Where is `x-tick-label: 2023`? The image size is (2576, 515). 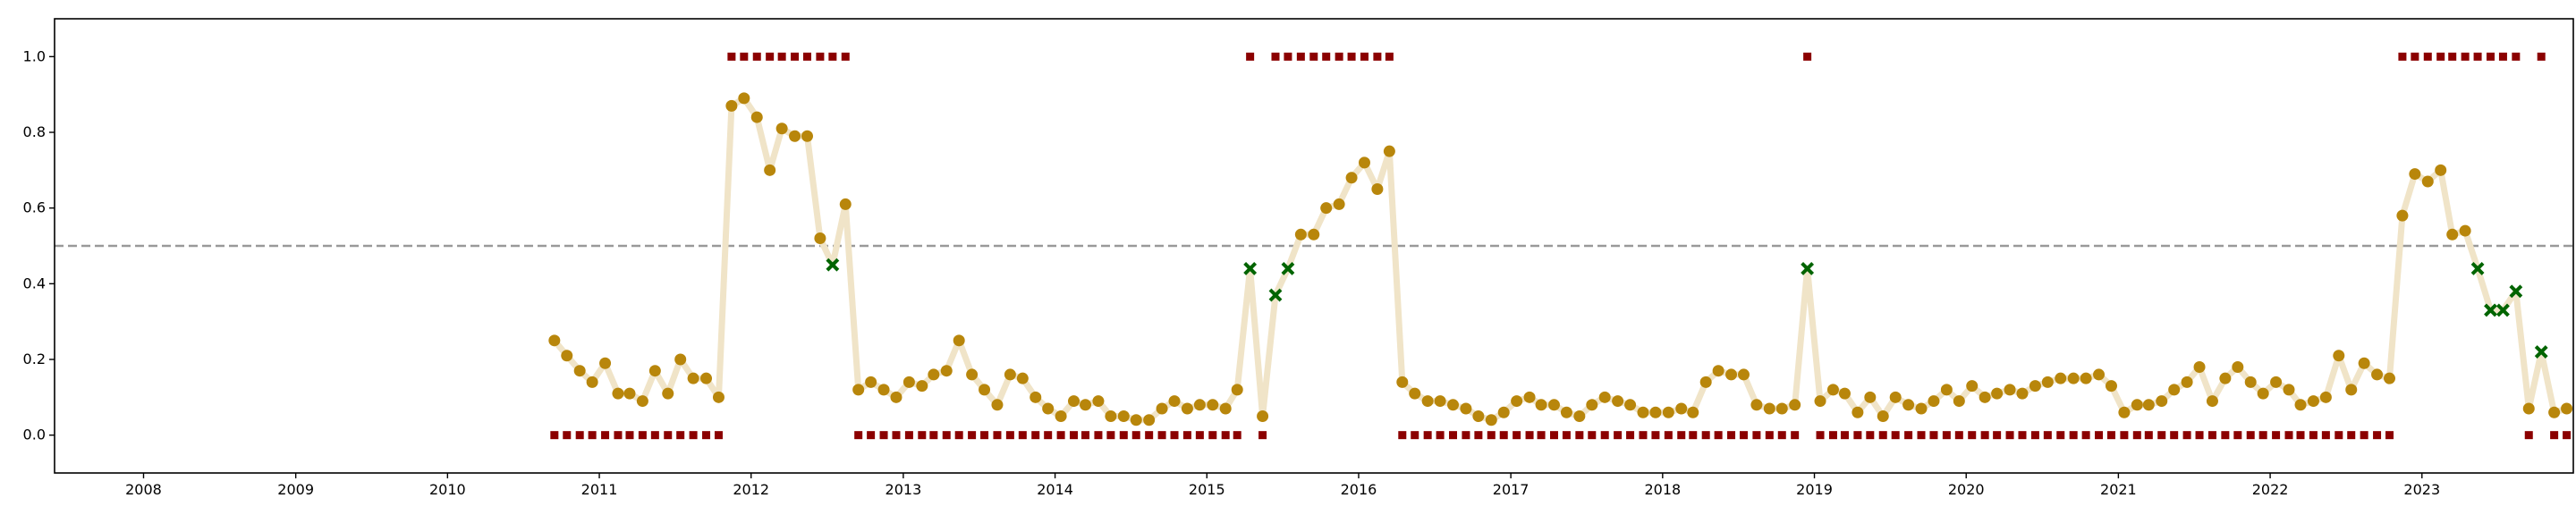 x-tick-label: 2023 is located at coordinates (2421, 490).